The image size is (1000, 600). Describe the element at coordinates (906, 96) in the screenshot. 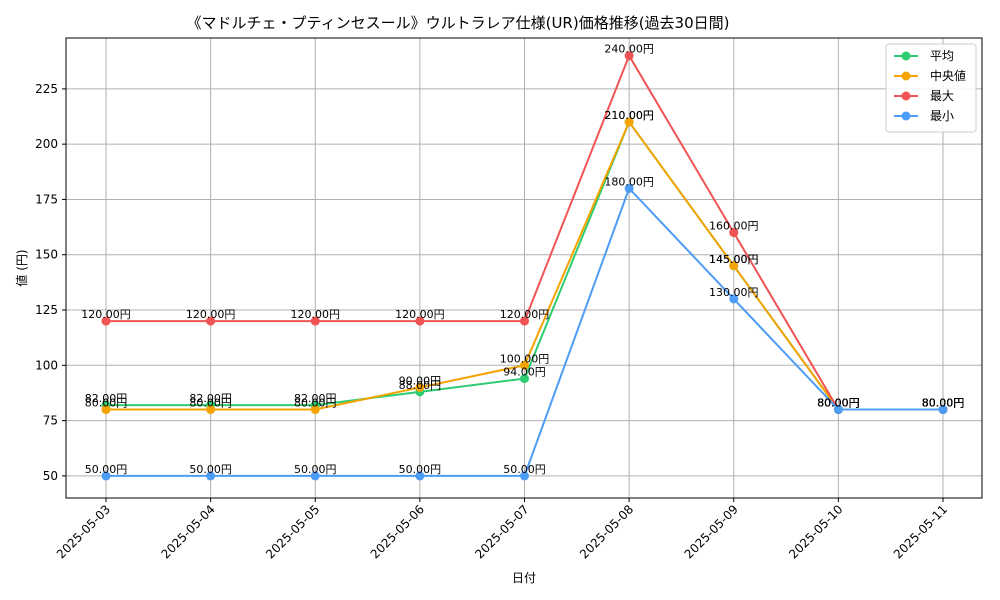

I see `legend-marker-最大` at that location.